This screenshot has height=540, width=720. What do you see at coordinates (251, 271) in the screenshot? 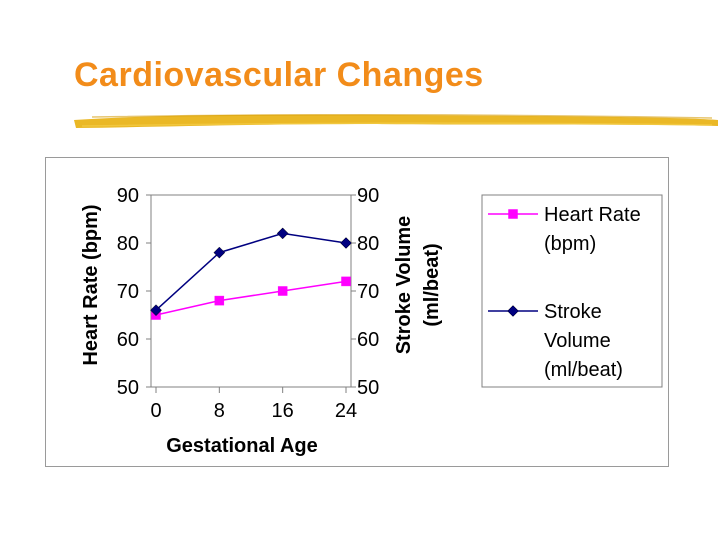
I see `stroke-volume-line` at bounding box center [251, 271].